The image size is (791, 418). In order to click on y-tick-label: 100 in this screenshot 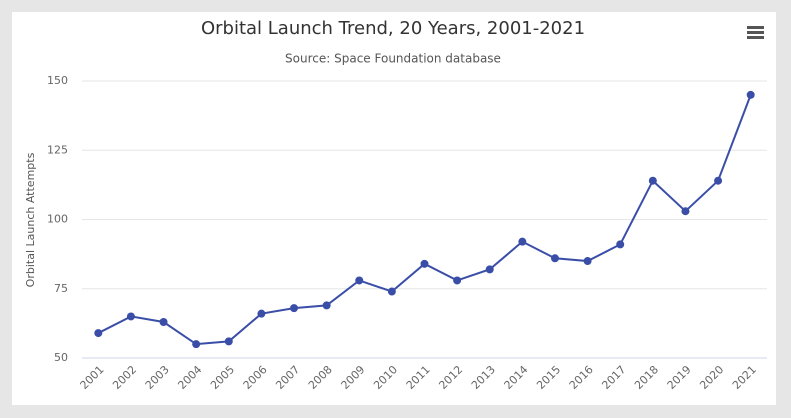, I will do `click(57, 219)`.